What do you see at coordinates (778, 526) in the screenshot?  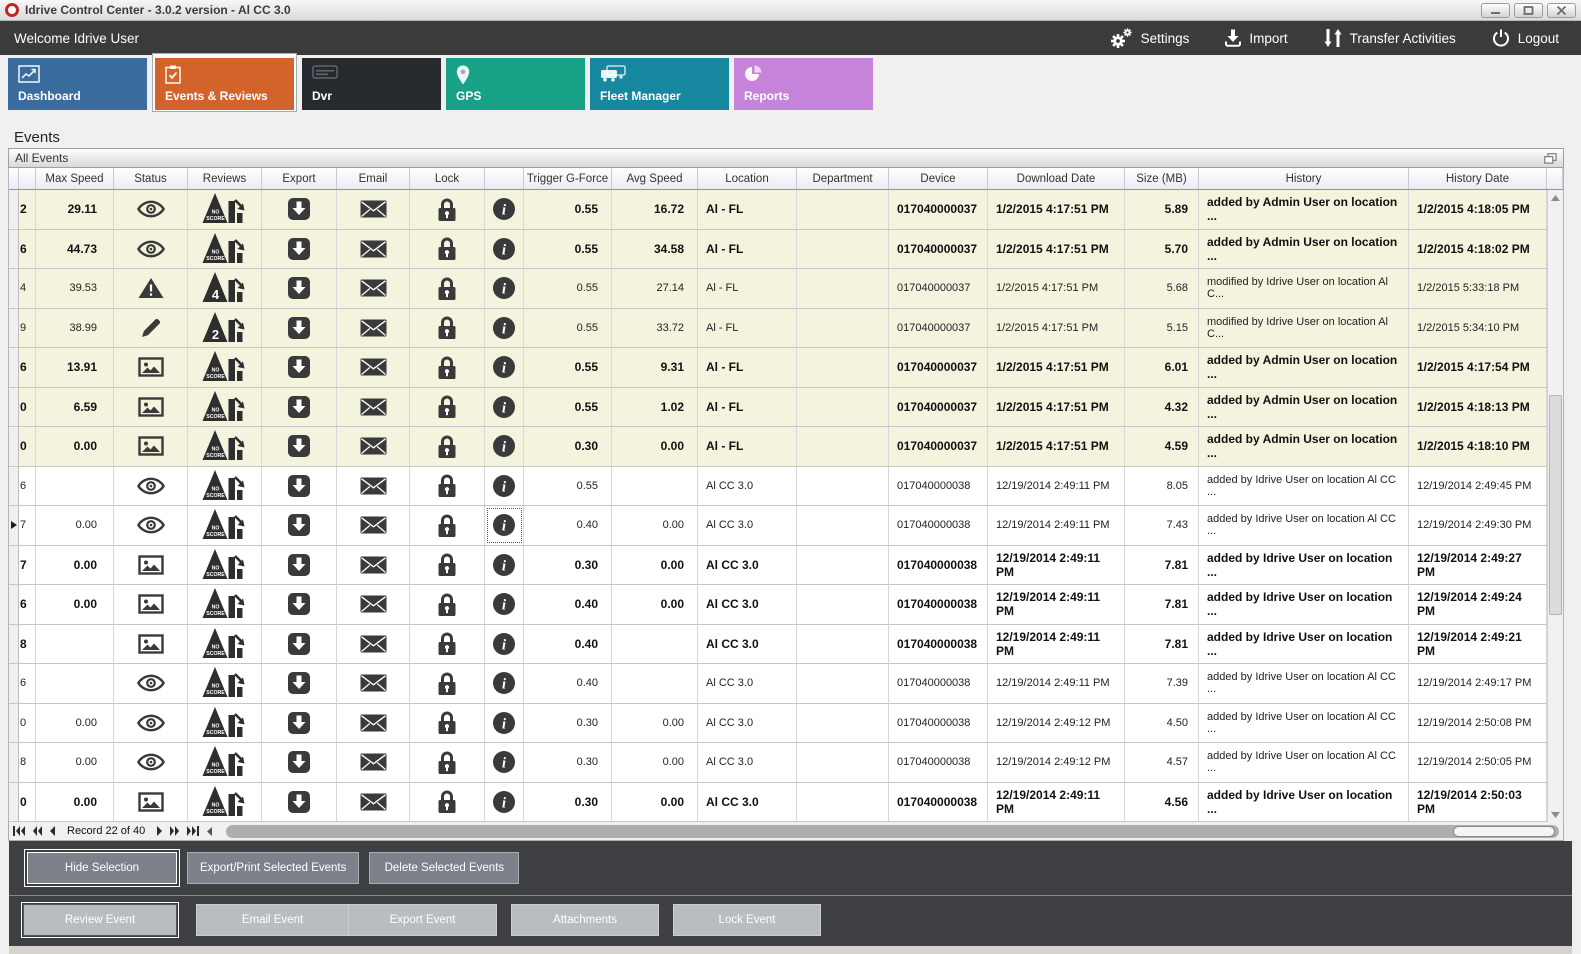 I see `table-row: 7 0.00` at bounding box center [778, 526].